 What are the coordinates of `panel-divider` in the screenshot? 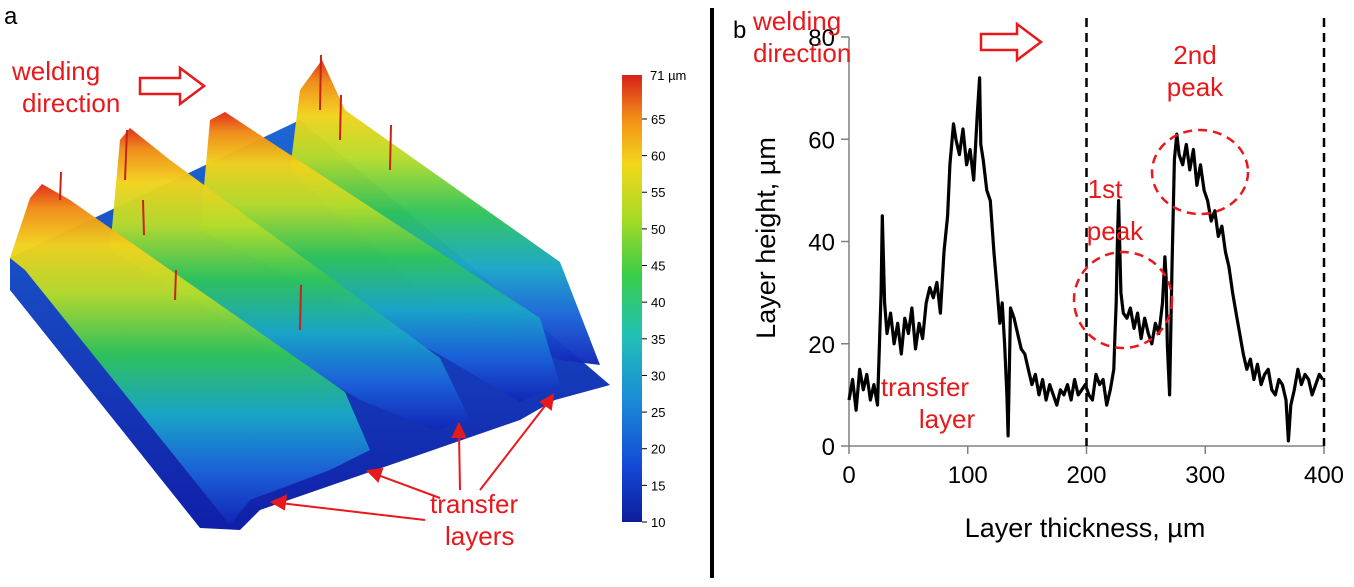 It's located at (712, 293).